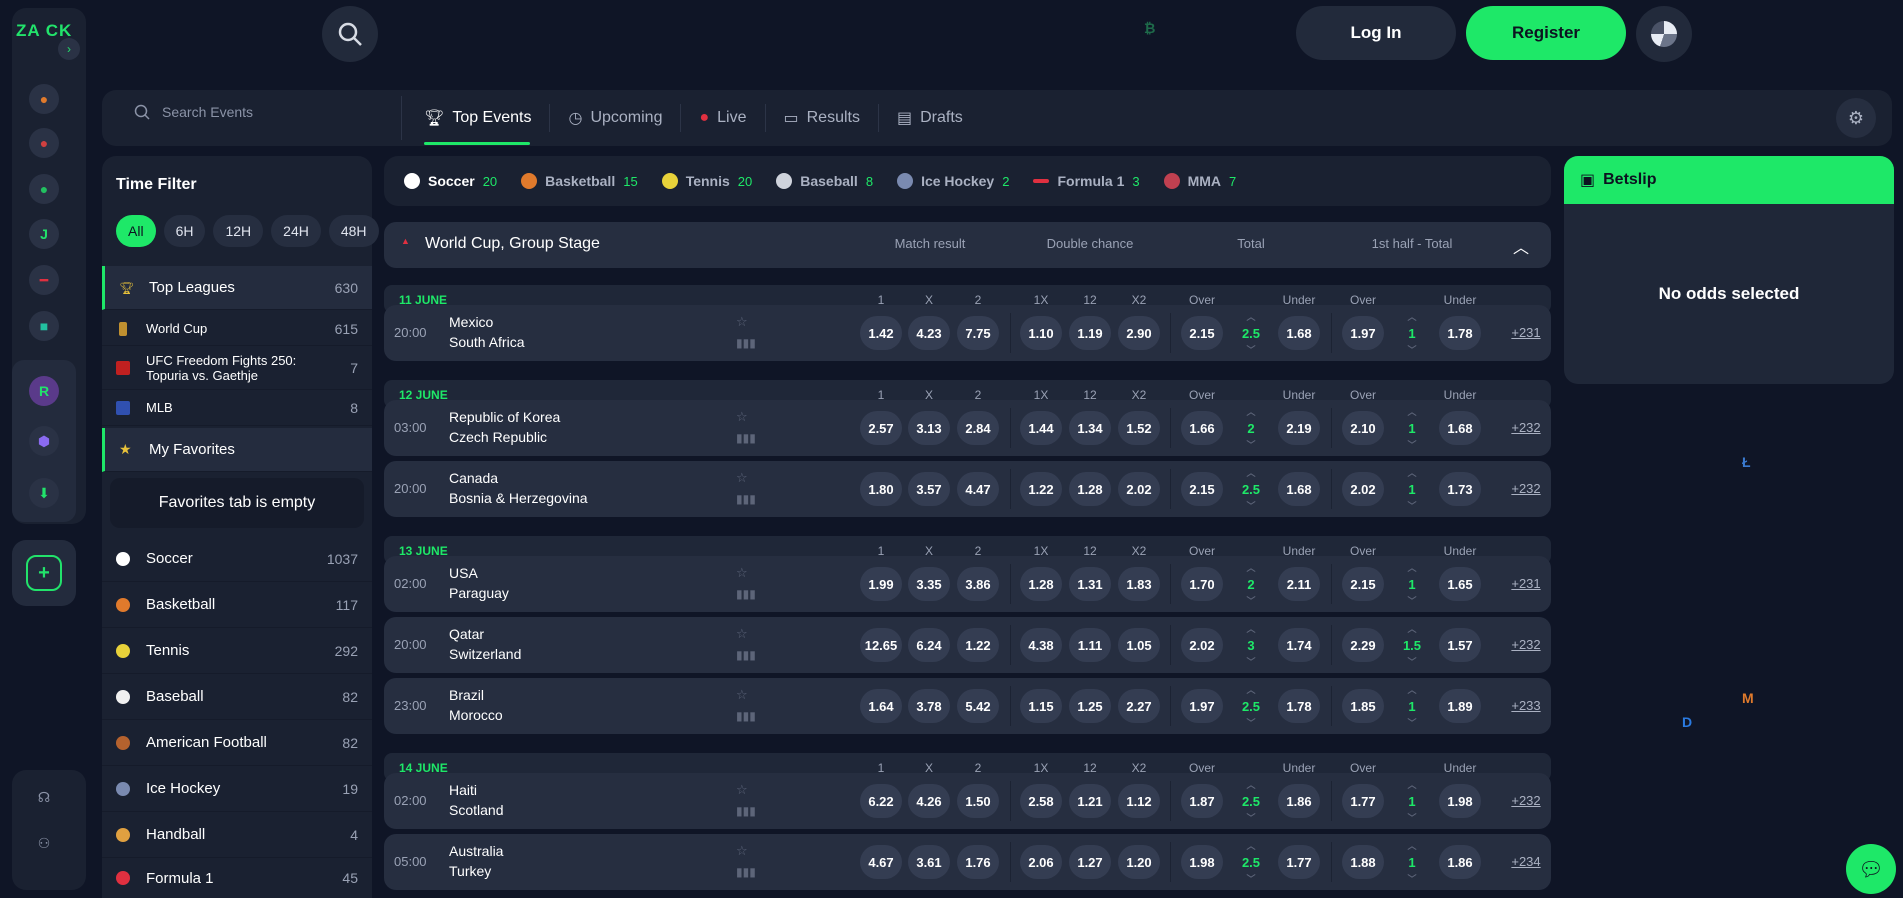 Image resolution: width=1903 pixels, height=898 pixels. I want to click on sidebar-sport-soccer: Soccer 1037, so click(237, 559).